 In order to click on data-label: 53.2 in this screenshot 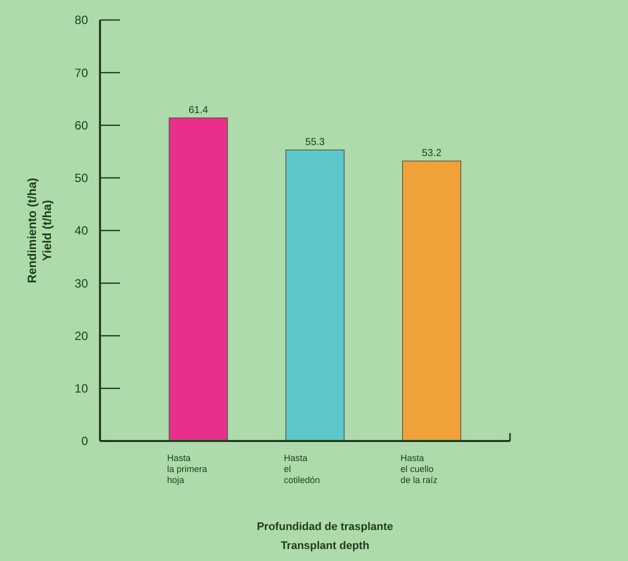, I will do `click(432, 154)`.